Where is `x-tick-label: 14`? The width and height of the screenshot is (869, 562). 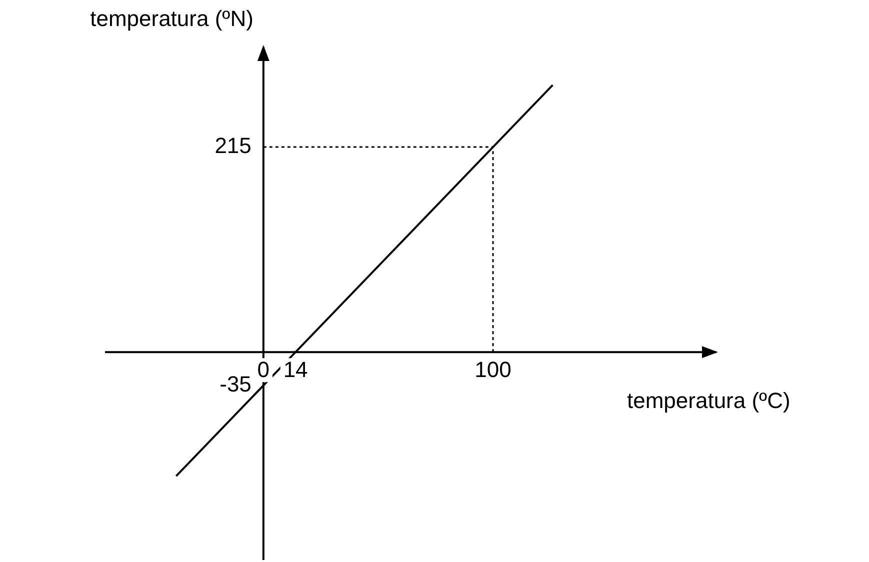 x-tick-label: 14 is located at coordinates (295, 369).